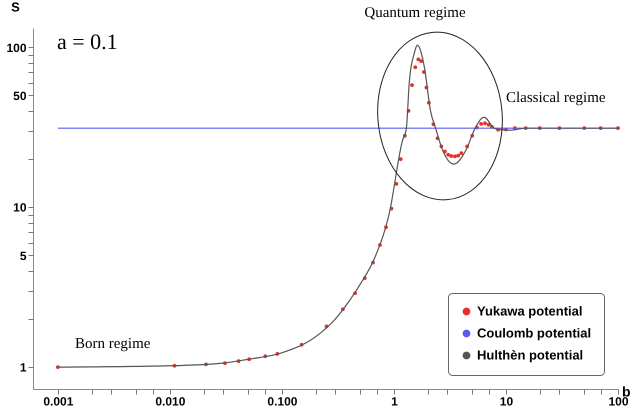  I want to click on y-axis-title: S, so click(15, 7).